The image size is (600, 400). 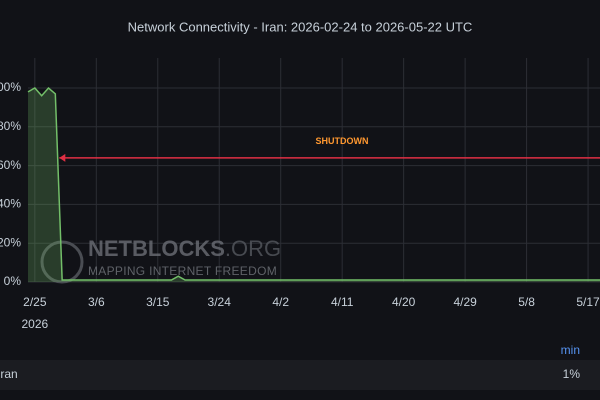 I want to click on y-tick-label: 0%, so click(x=13, y=281).